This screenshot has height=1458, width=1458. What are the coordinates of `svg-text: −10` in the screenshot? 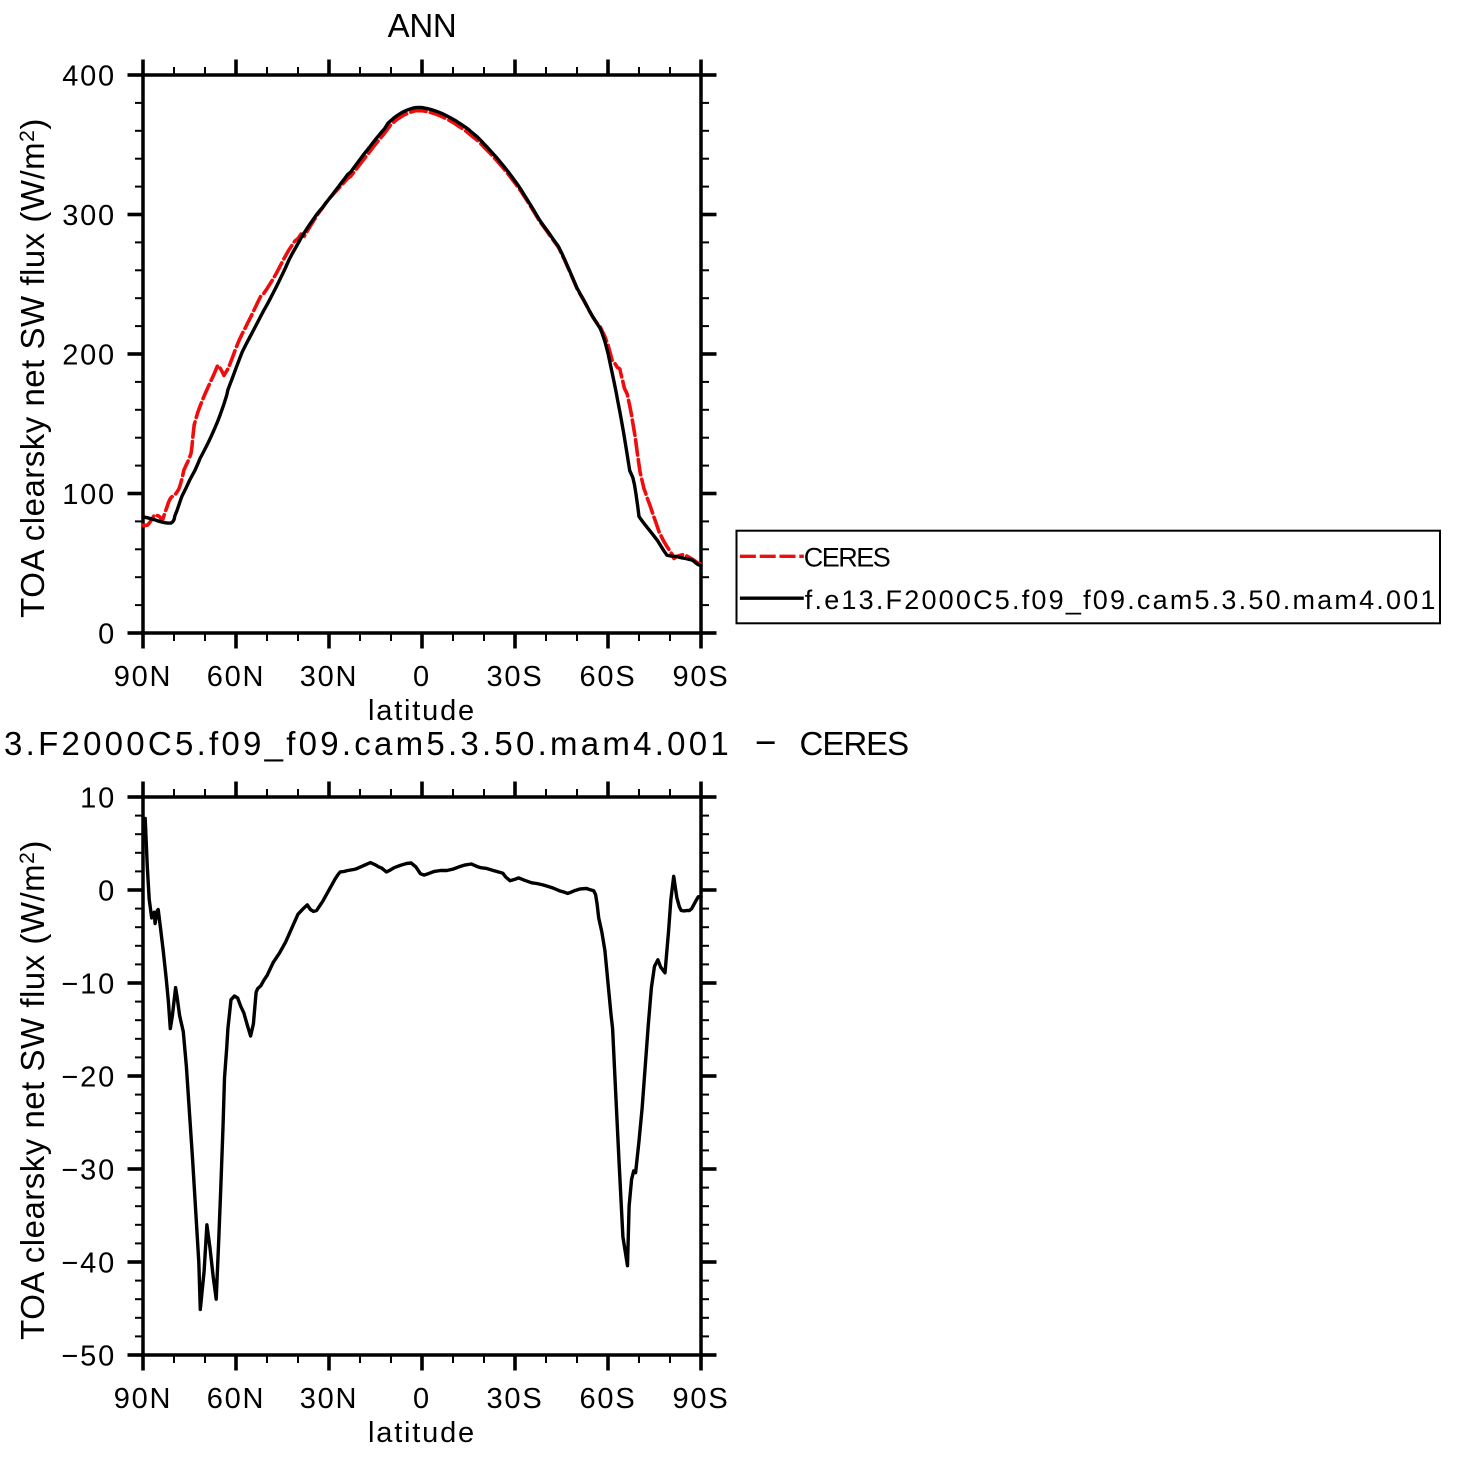 It's located at (88, 985).